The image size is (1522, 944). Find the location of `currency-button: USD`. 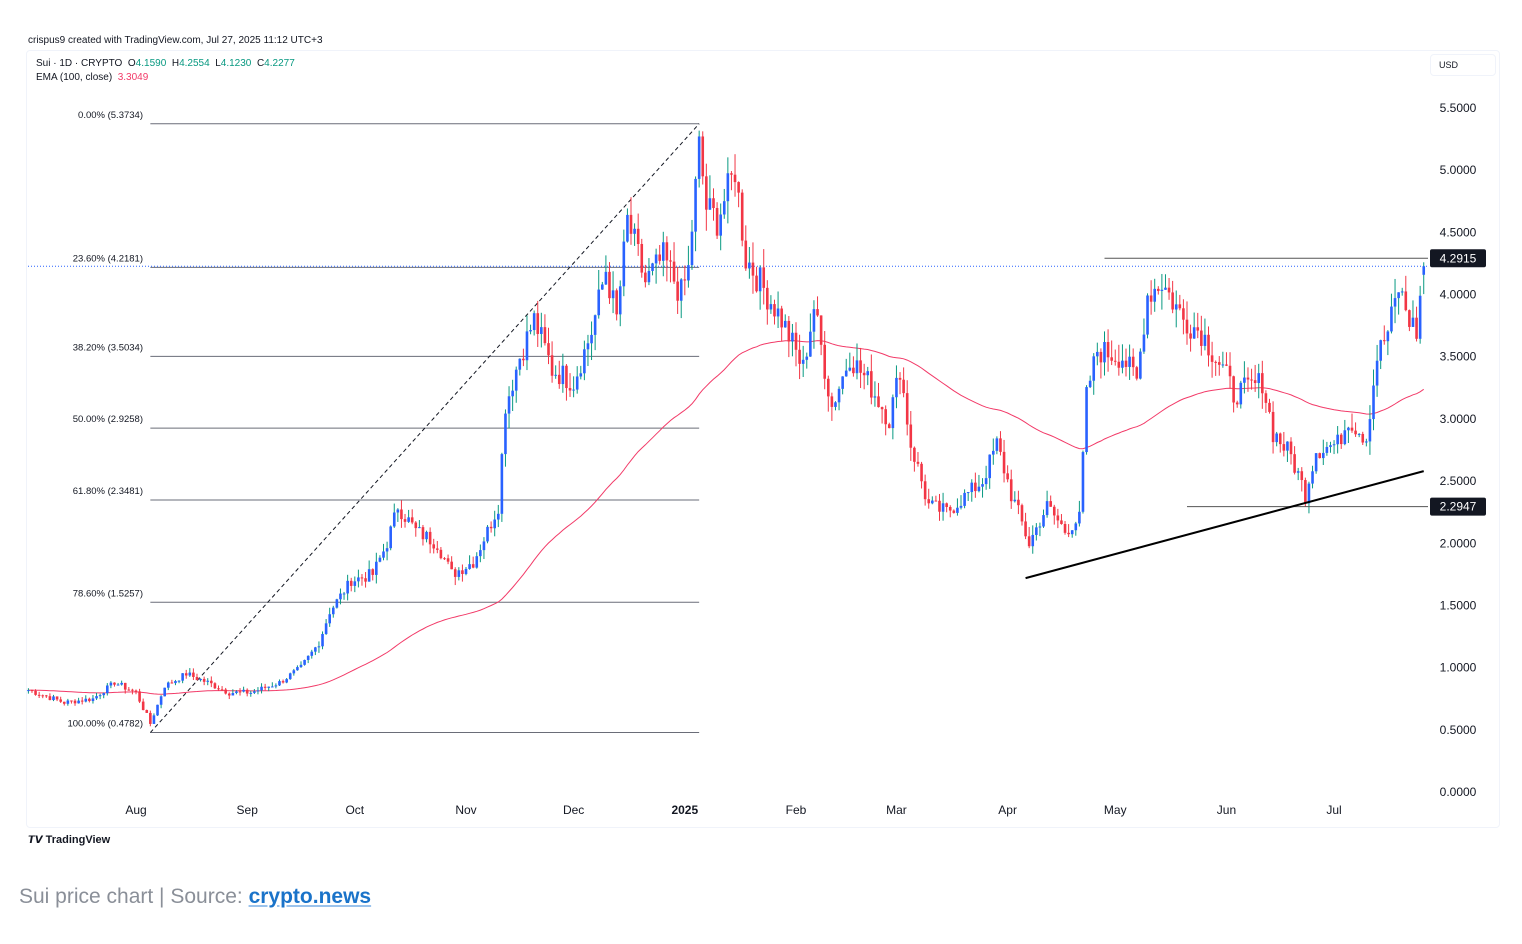

currency-button: USD is located at coordinates (1463, 65).